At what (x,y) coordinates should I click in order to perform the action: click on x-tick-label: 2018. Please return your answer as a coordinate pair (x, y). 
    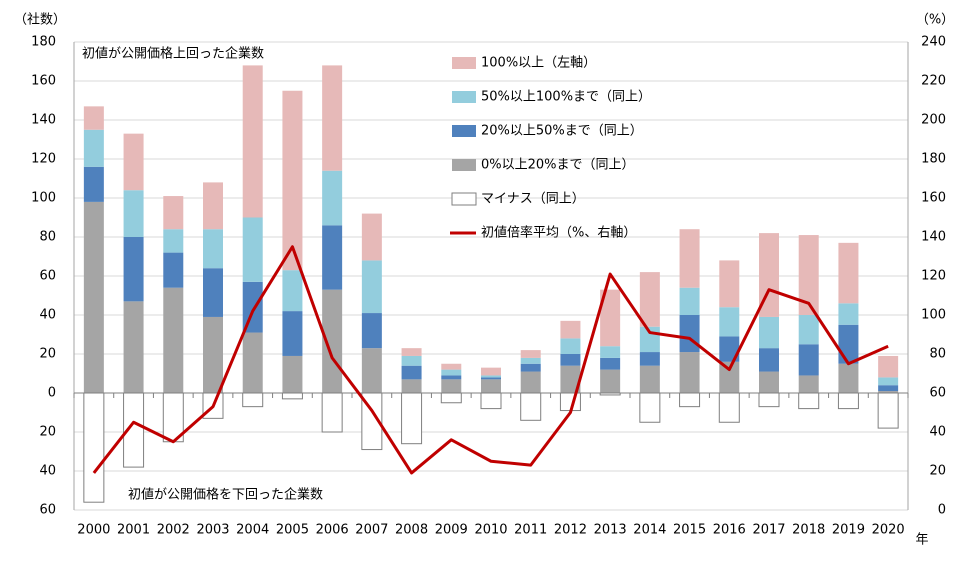
    Looking at the image, I should click on (808, 530).